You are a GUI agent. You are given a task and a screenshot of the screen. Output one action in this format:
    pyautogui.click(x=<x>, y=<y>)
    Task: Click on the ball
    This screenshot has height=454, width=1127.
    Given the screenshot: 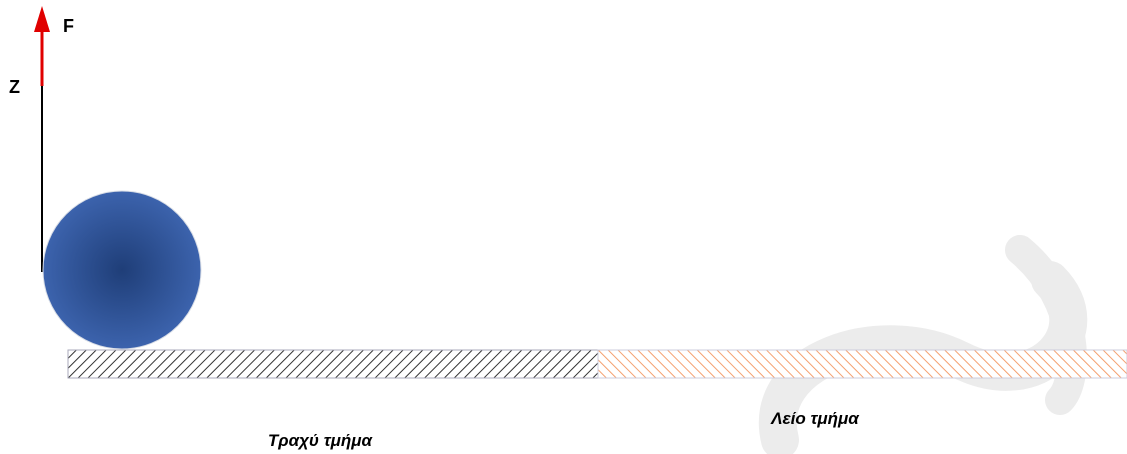 What is the action you would take?
    pyautogui.click(x=122, y=270)
    